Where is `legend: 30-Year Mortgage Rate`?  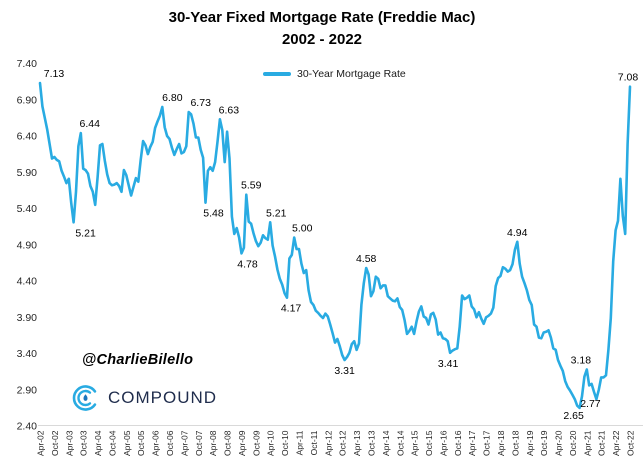 legend: 30-Year Mortgage Rate is located at coordinates (334, 74).